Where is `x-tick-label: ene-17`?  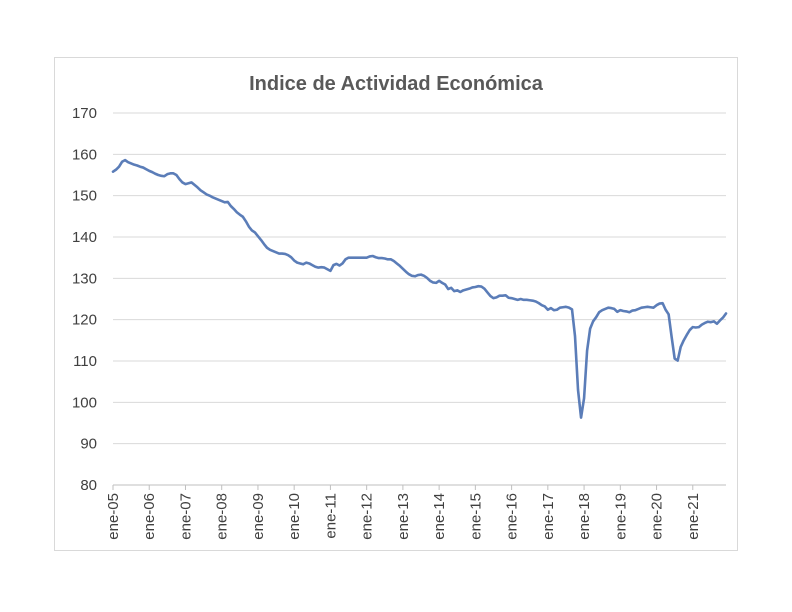 x-tick-label: ene-17 is located at coordinates (548, 516).